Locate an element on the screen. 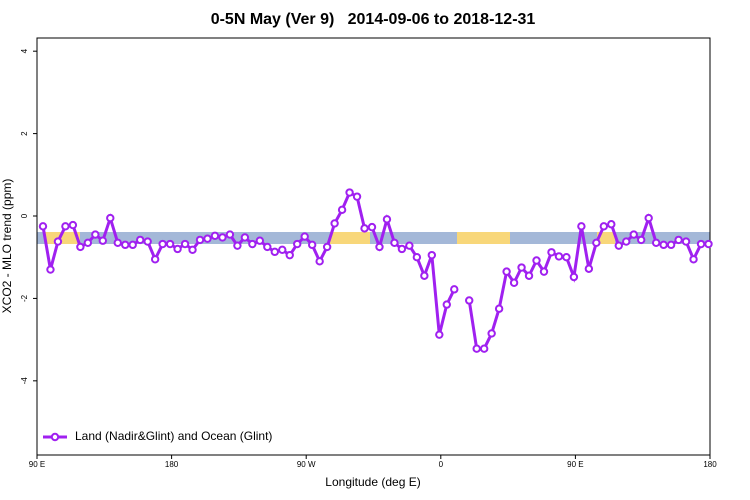 The height and width of the screenshot is (500, 750). x-tick-label: 0 is located at coordinates (441, 464).